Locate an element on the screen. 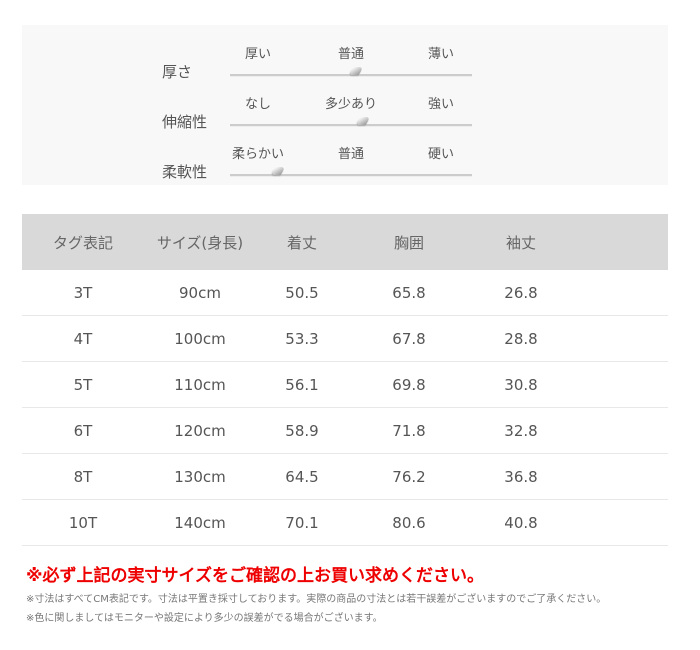 Image resolution: width=700 pixels, height=650 pixels. table-cell: 64.5 is located at coordinates (302, 476).